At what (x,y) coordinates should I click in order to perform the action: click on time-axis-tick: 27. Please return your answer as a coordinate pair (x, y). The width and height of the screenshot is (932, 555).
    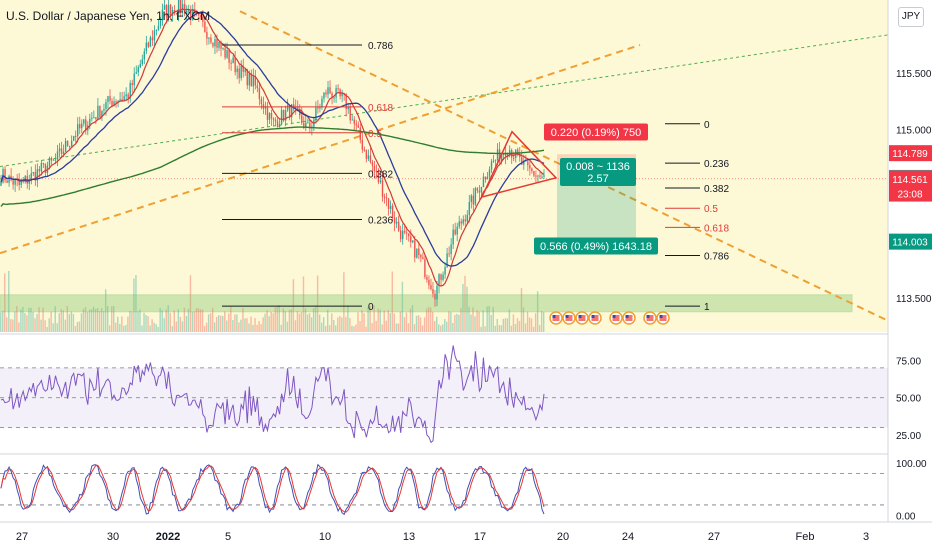
    Looking at the image, I should click on (22, 537).